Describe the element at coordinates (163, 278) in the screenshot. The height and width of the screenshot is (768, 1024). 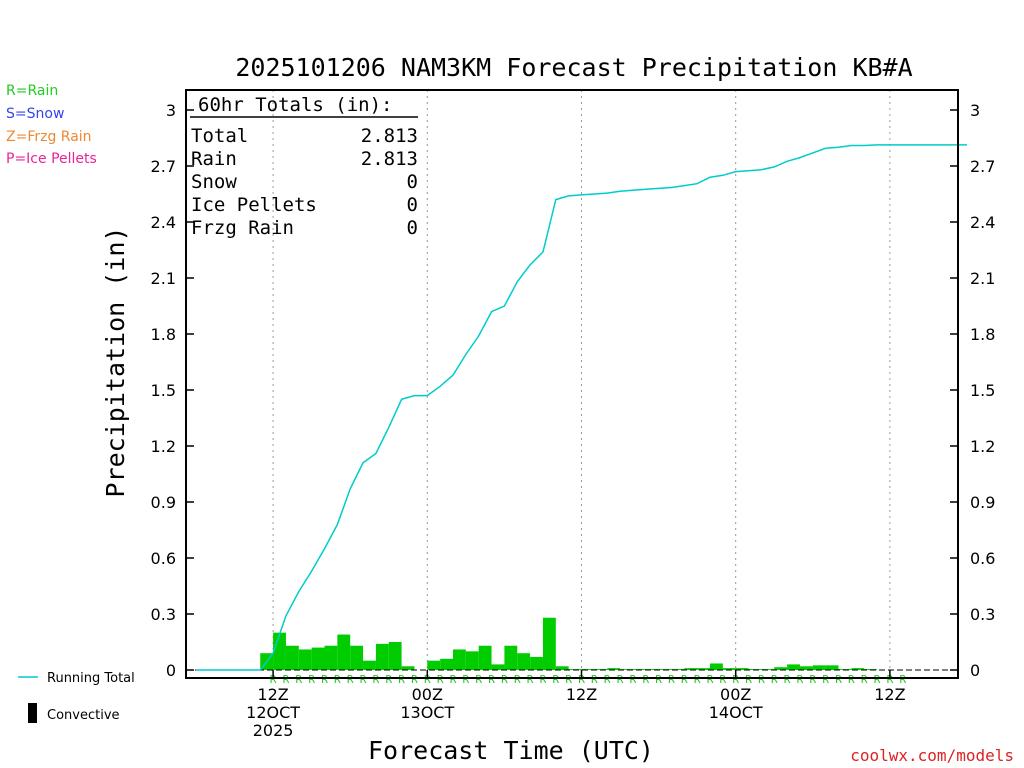
I see `y-tick-left-label: 2.1` at that location.